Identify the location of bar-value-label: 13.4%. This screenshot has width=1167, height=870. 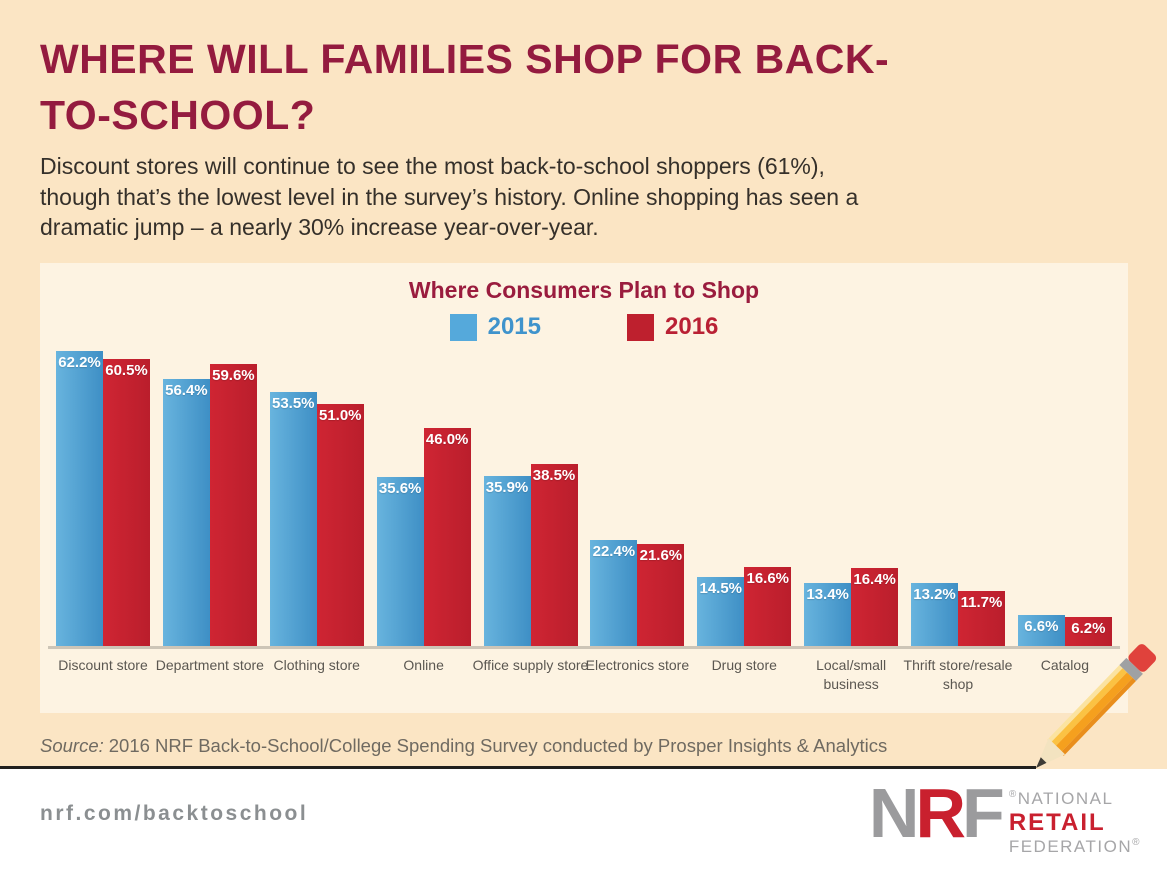
(827, 594).